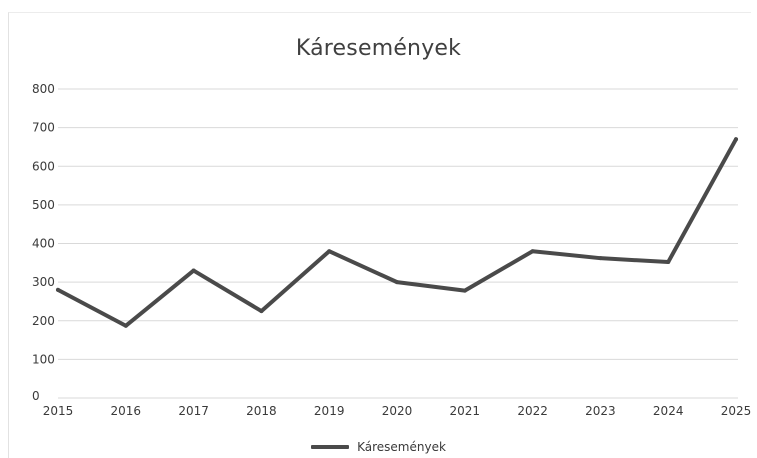 The height and width of the screenshot is (458, 757). I want to click on x-tick-label: 2017, so click(193, 411).